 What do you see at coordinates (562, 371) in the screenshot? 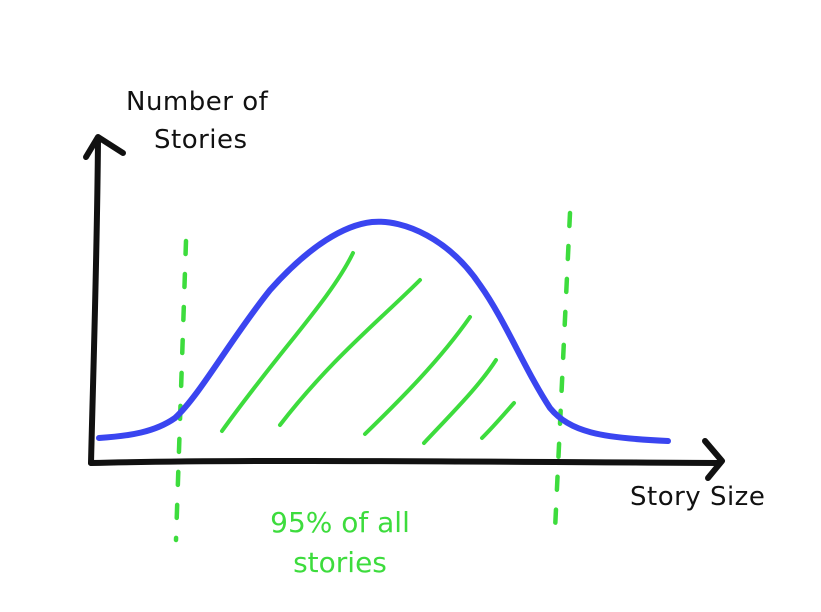
I see `upper-boundary-line` at bounding box center [562, 371].